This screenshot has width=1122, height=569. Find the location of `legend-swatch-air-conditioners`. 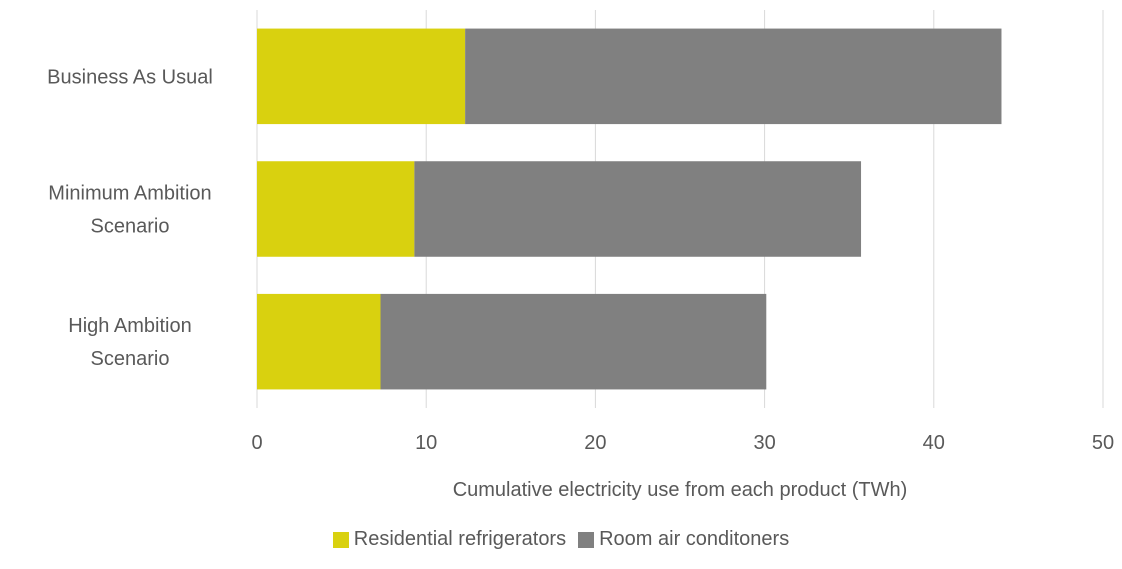

legend-swatch-air-conditioners is located at coordinates (586, 539).